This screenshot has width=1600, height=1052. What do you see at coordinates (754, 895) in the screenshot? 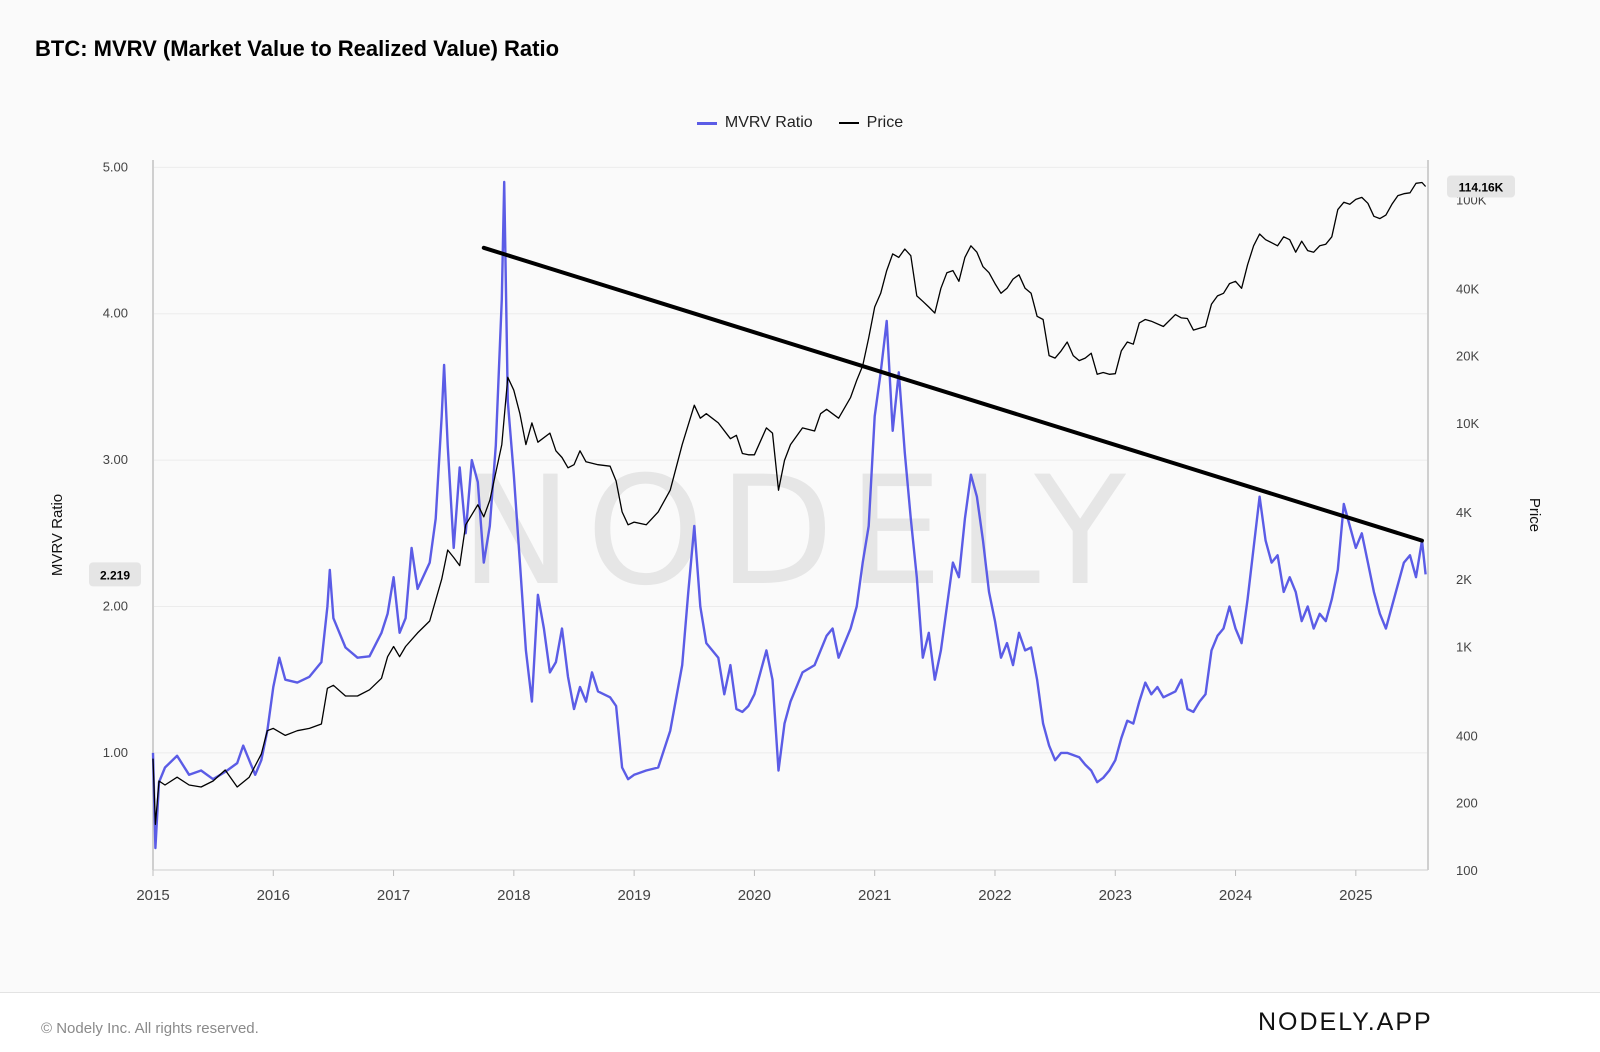
I see `x-tick-2020: 2020` at bounding box center [754, 895].